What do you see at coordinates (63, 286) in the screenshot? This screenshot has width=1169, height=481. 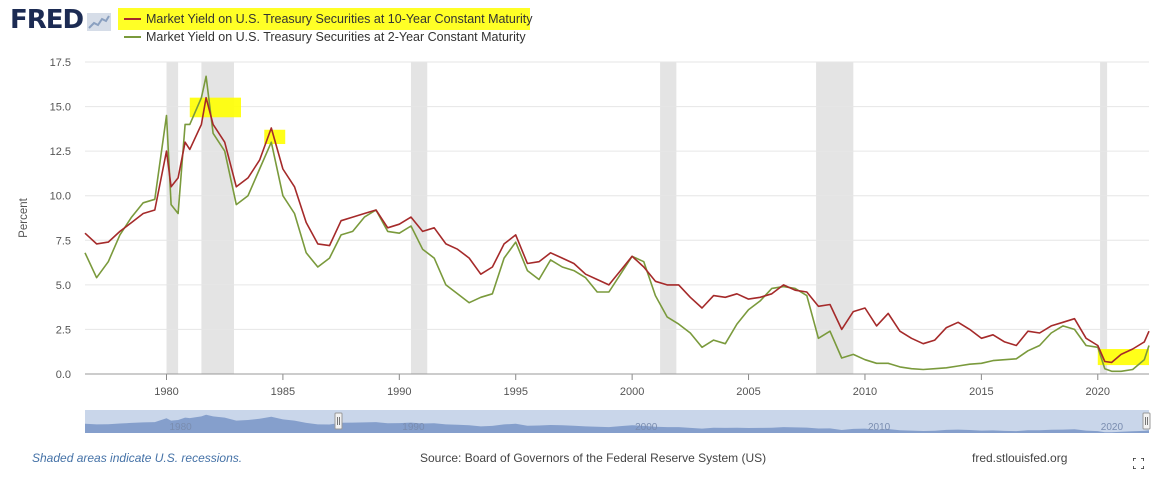 I see `y-tick-label: 5.0` at bounding box center [63, 286].